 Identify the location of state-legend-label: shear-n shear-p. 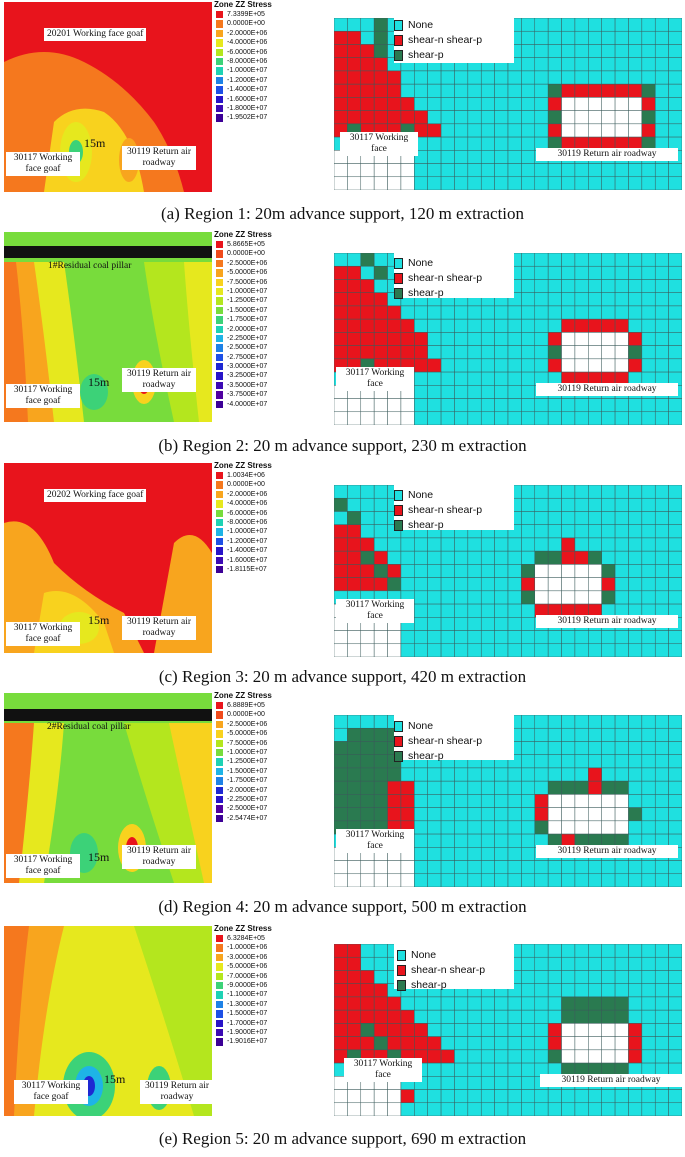
(445, 40).